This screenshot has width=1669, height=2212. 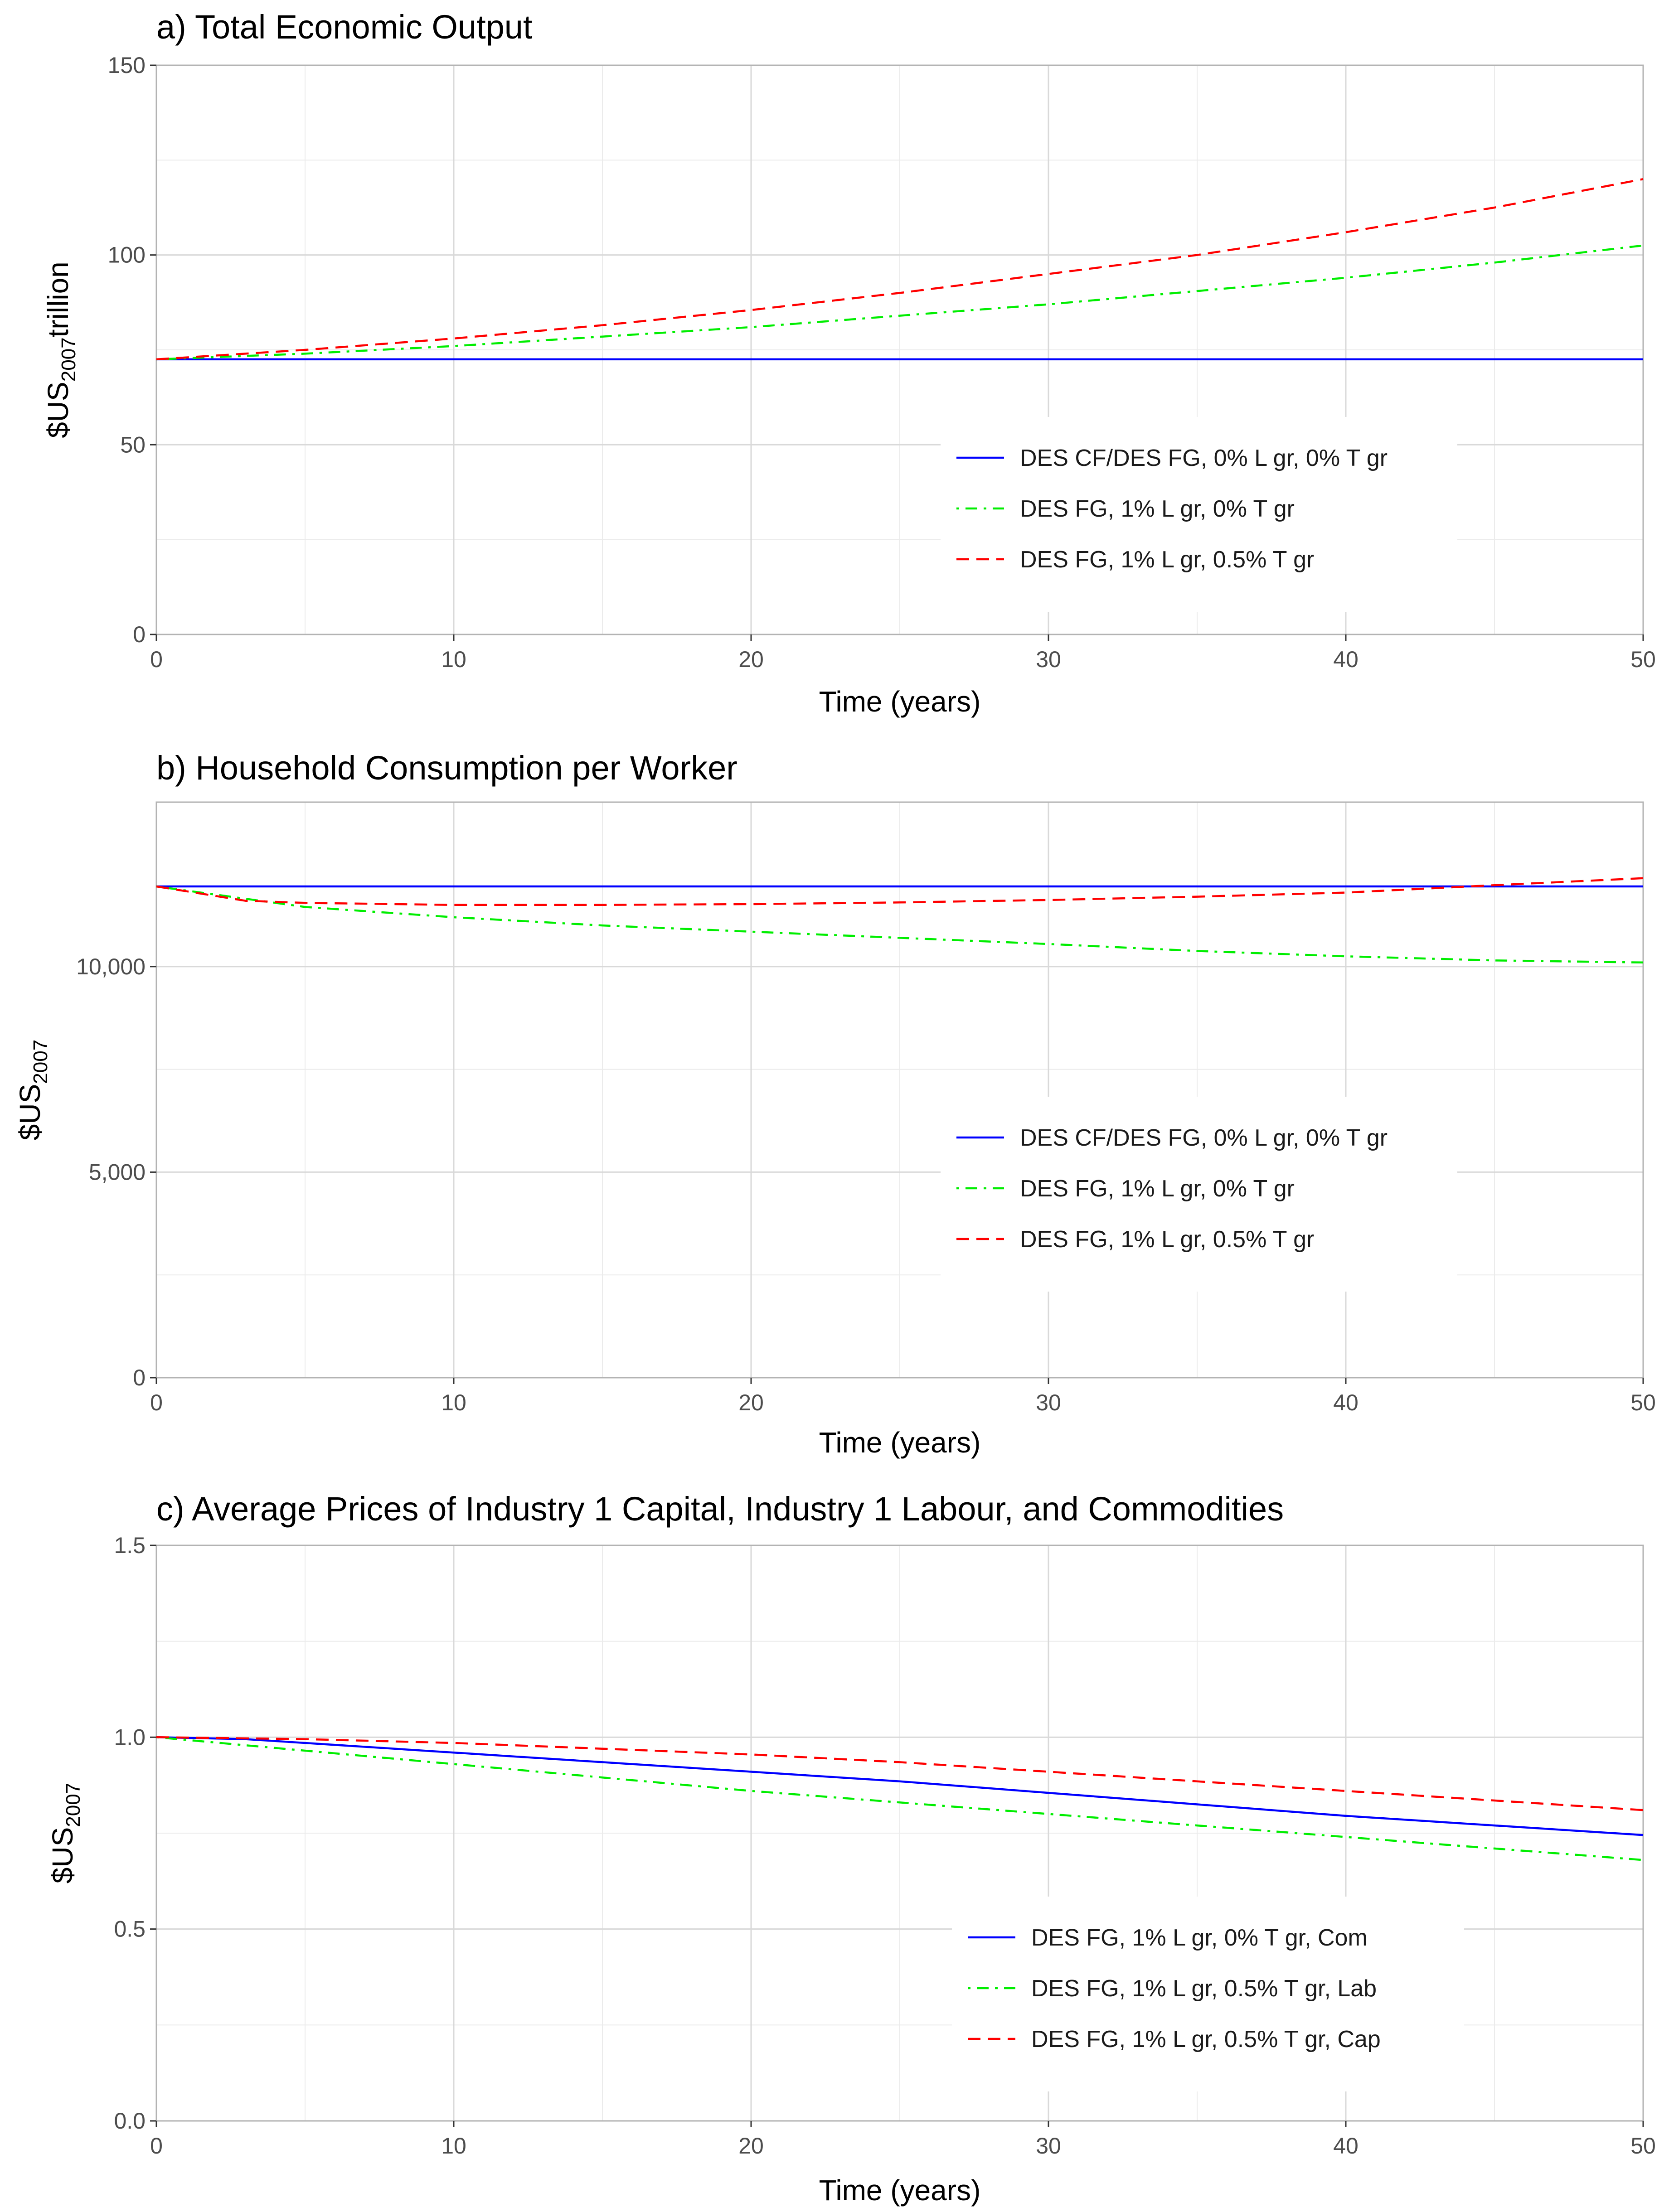 What do you see at coordinates (1206, 2039) in the screenshot?
I see `legend-label-3: DES FG, 1% L gr, 0.5% T gr, Cap` at bounding box center [1206, 2039].